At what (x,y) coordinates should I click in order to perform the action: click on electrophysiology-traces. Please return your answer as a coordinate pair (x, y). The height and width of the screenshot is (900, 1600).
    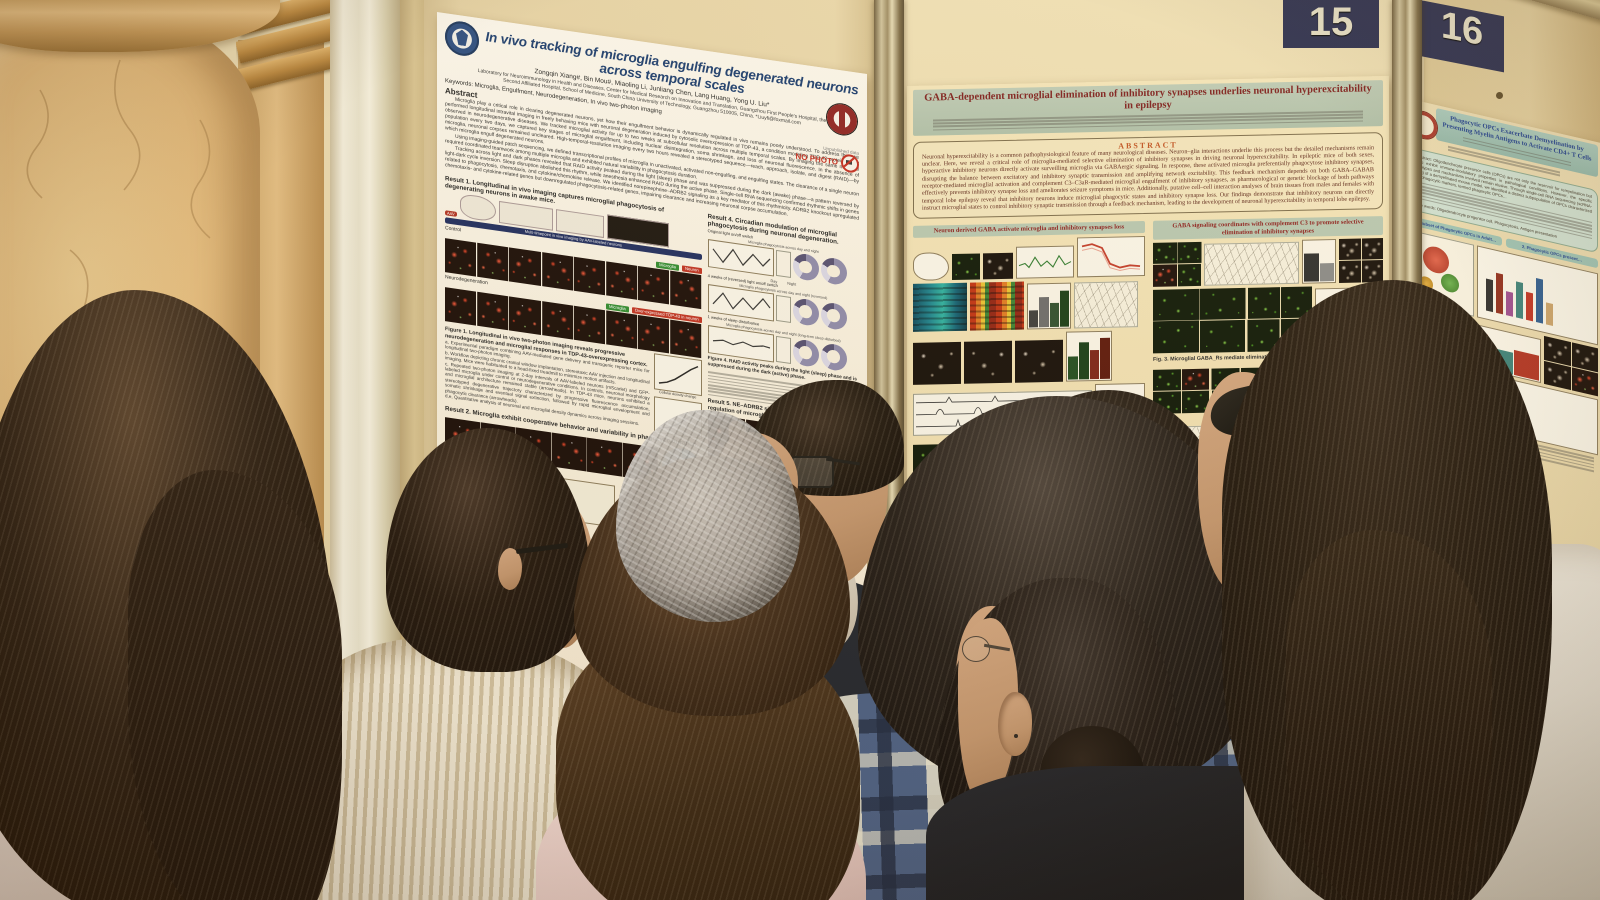
    Looking at the image, I should click on (1002, 412).